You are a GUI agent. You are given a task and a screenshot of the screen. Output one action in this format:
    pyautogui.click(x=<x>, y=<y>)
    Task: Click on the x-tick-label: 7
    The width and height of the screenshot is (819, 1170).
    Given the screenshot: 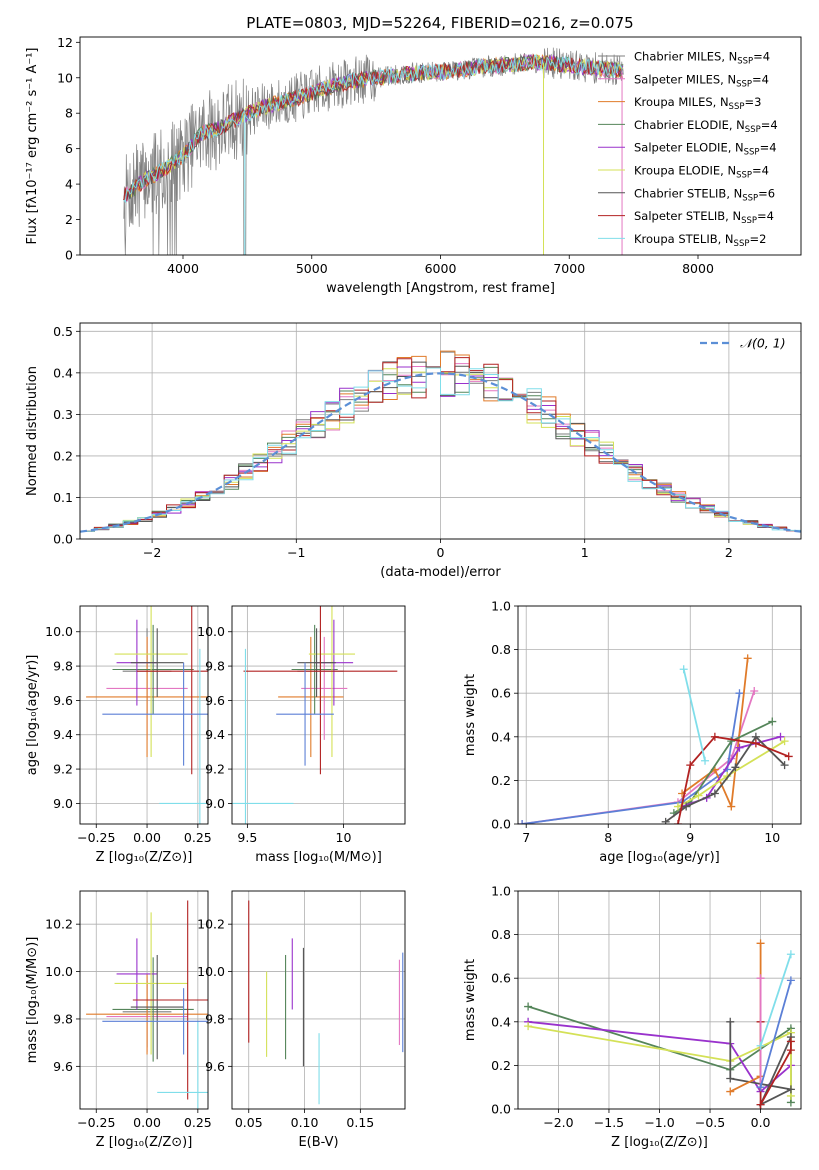 What is the action you would take?
    pyautogui.click(x=526, y=837)
    